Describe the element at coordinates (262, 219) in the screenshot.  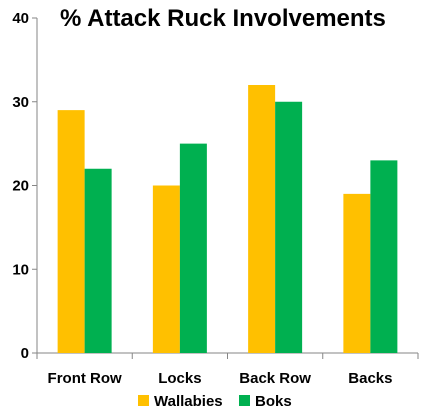
I see `bar-wallabies-back-row` at that location.